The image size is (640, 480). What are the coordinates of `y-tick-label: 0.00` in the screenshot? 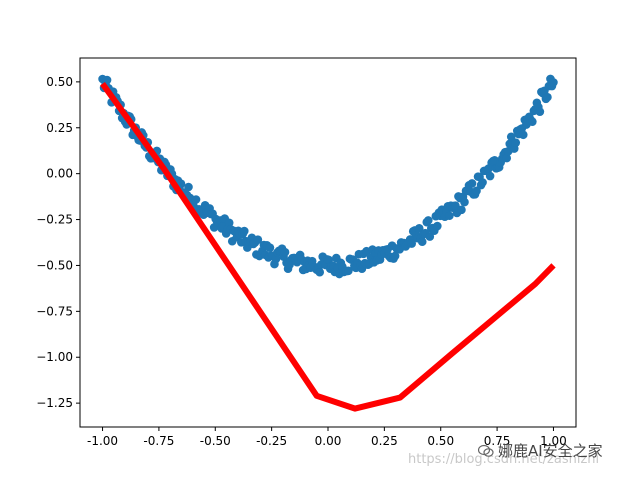 It's located at (59, 174).